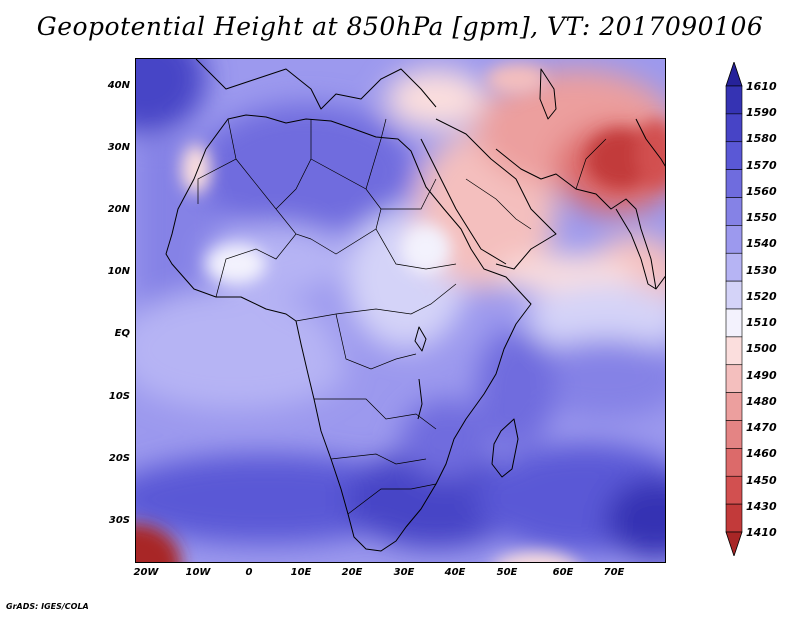  What do you see at coordinates (146, 572) in the screenshot?
I see `lon-label-20w: 20W` at bounding box center [146, 572].